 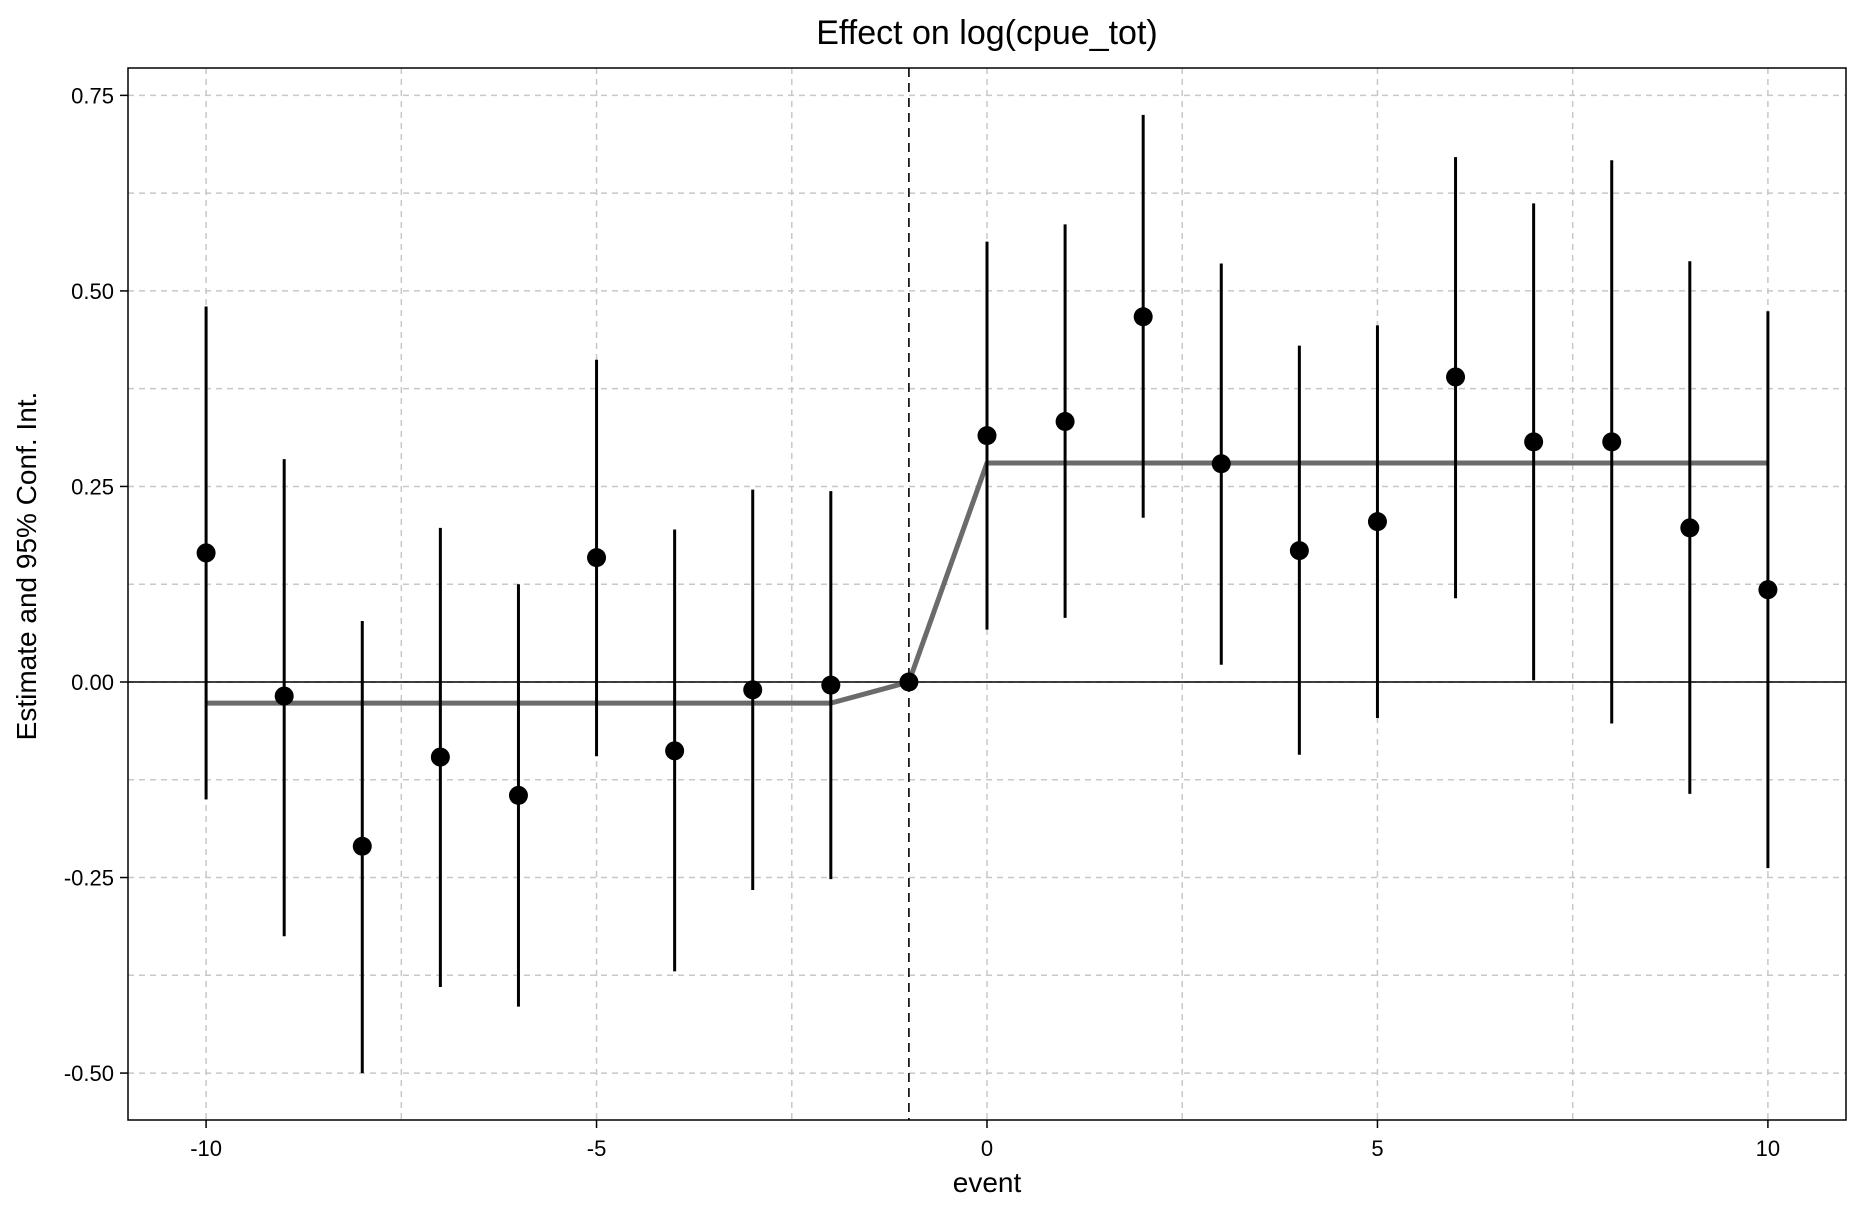 What do you see at coordinates (92, 291) in the screenshot?
I see `y-tick-label: 0.50` at bounding box center [92, 291].